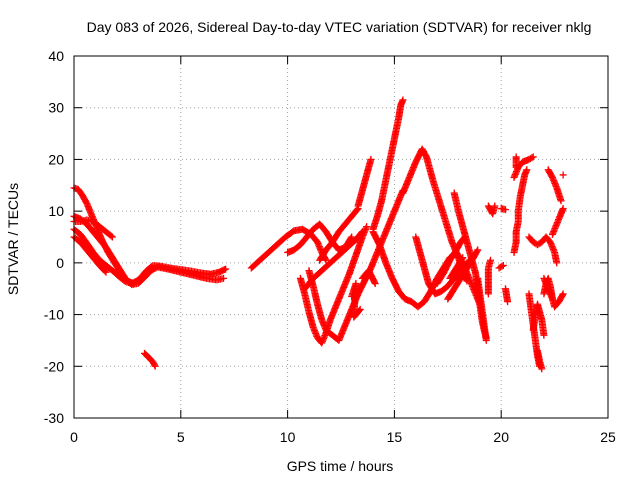 Image resolution: width=640 pixels, height=485 pixels. Describe the element at coordinates (13, 239) in the screenshot. I see `y-axis-label: SDTVAR / TECUs` at that location.